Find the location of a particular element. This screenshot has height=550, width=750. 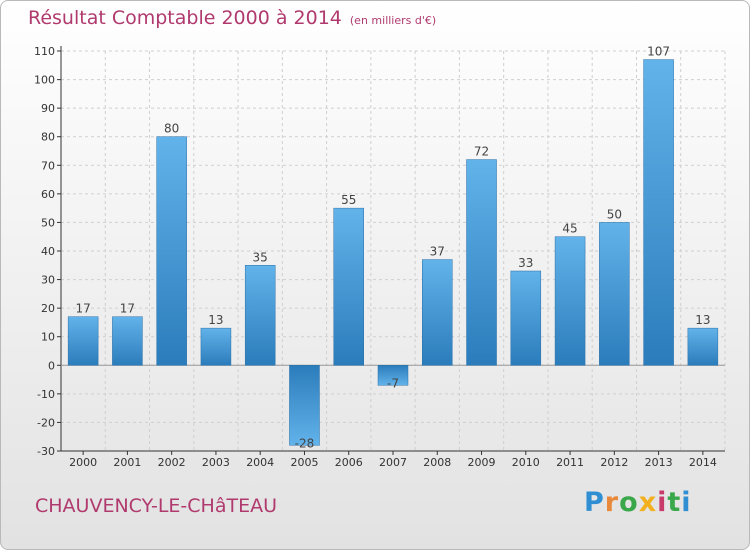

x-tick-label: 2004 is located at coordinates (260, 462).